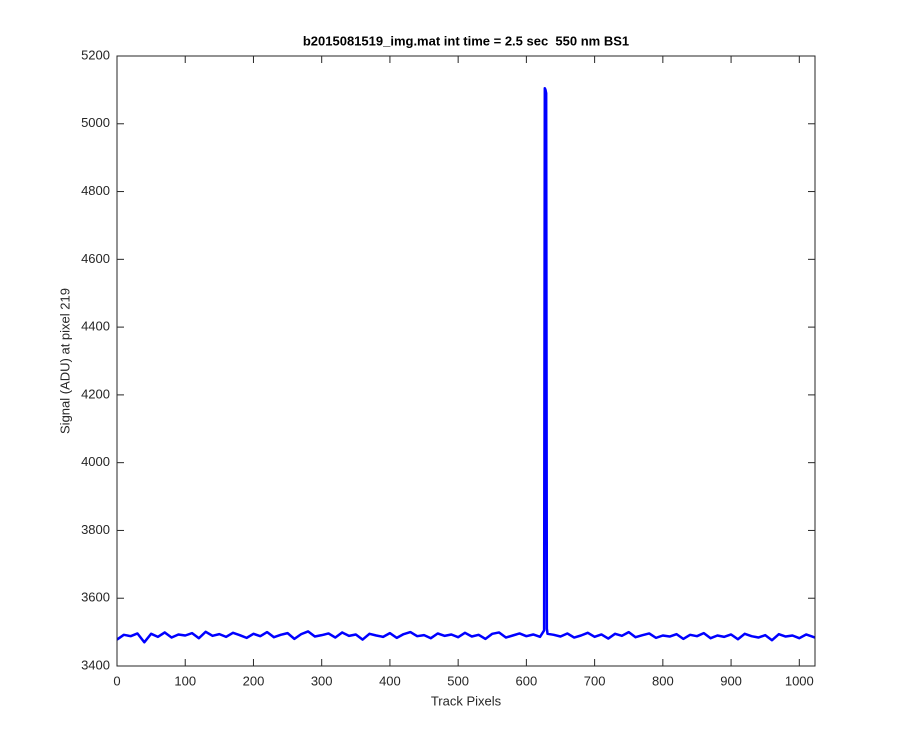 Image resolution: width=900 pixels, height=750 pixels. What do you see at coordinates (95, 529) in the screenshot?
I see `y-tick-label: 3800` at bounding box center [95, 529].